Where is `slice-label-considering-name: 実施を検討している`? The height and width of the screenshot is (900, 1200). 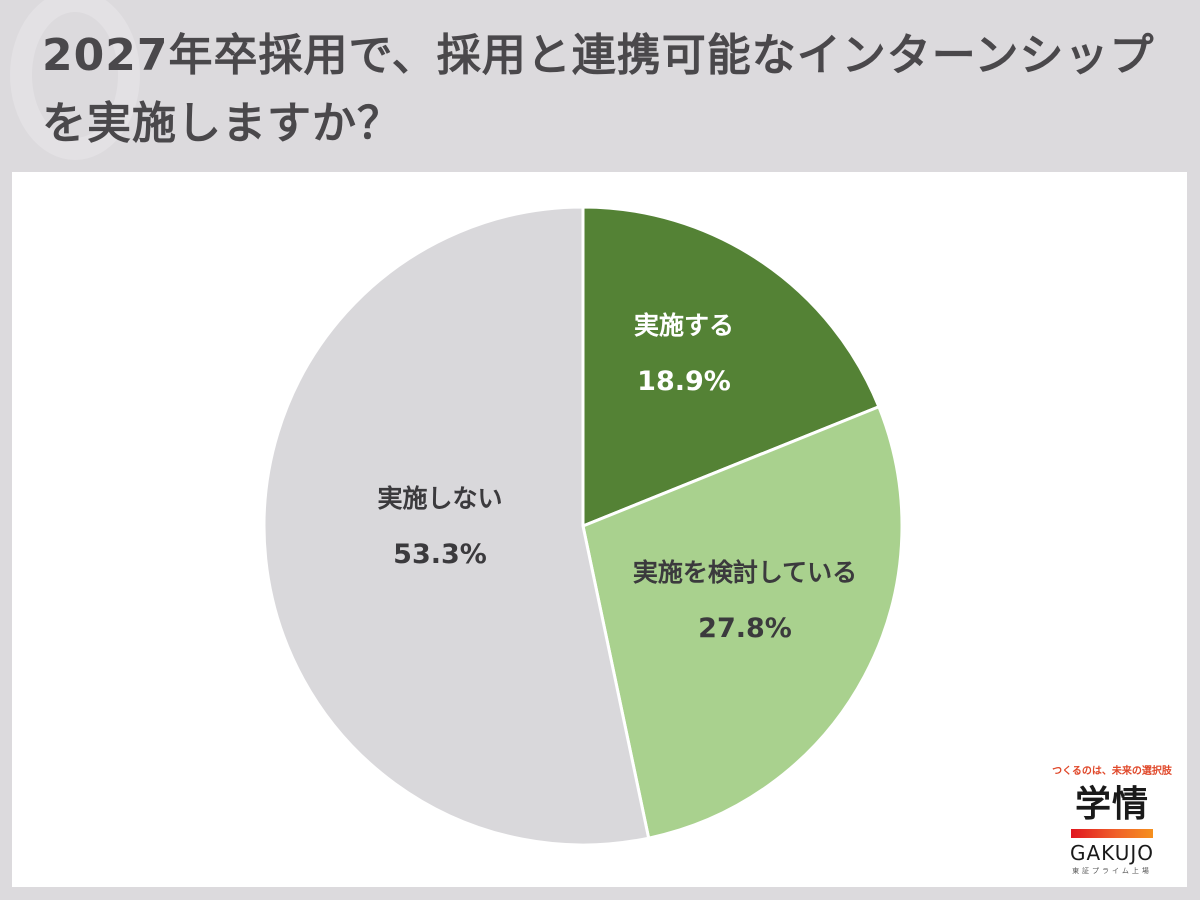 slice-label-considering-name: 実施を検討している is located at coordinates (745, 572).